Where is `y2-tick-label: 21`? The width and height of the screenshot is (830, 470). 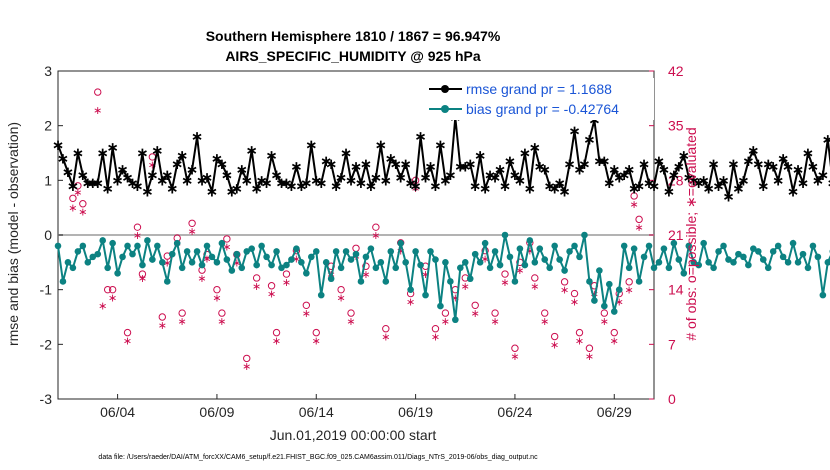
y2-tick-label: 21 is located at coordinates (676, 235).